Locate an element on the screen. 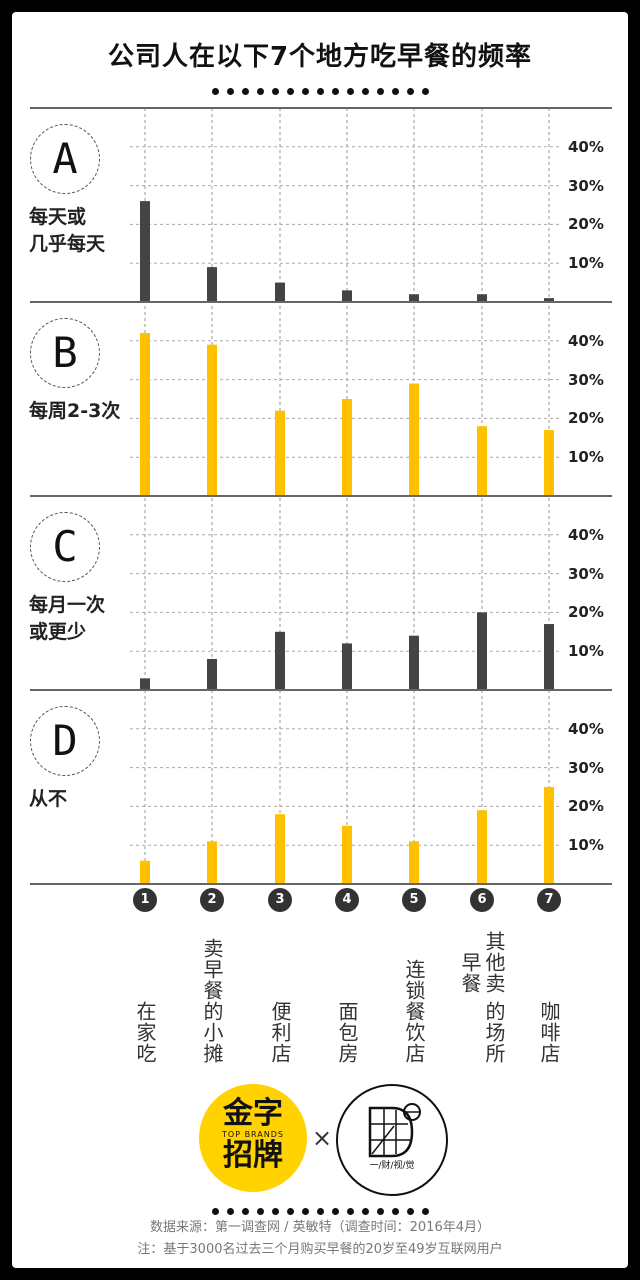 This screenshot has height=1280, width=640. panel-frequency-label: 每天或 几乎每天 is located at coordinates (67, 230).